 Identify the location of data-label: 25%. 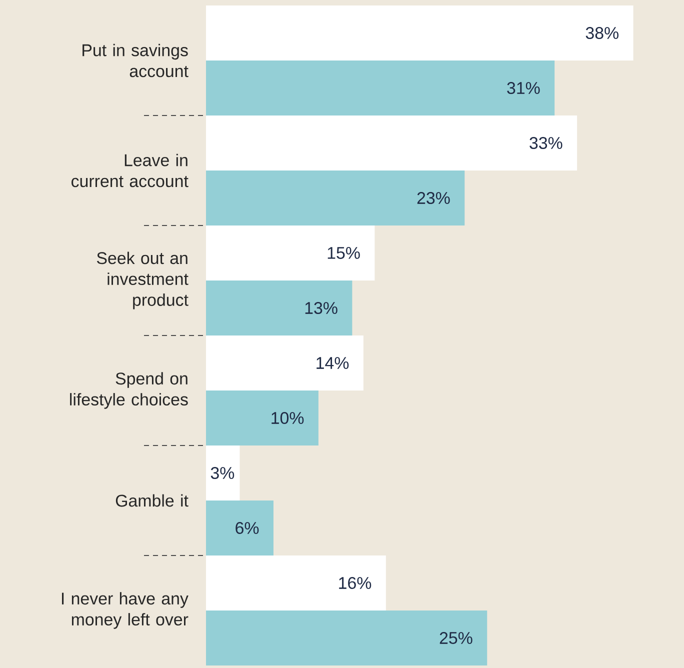
(456, 638).